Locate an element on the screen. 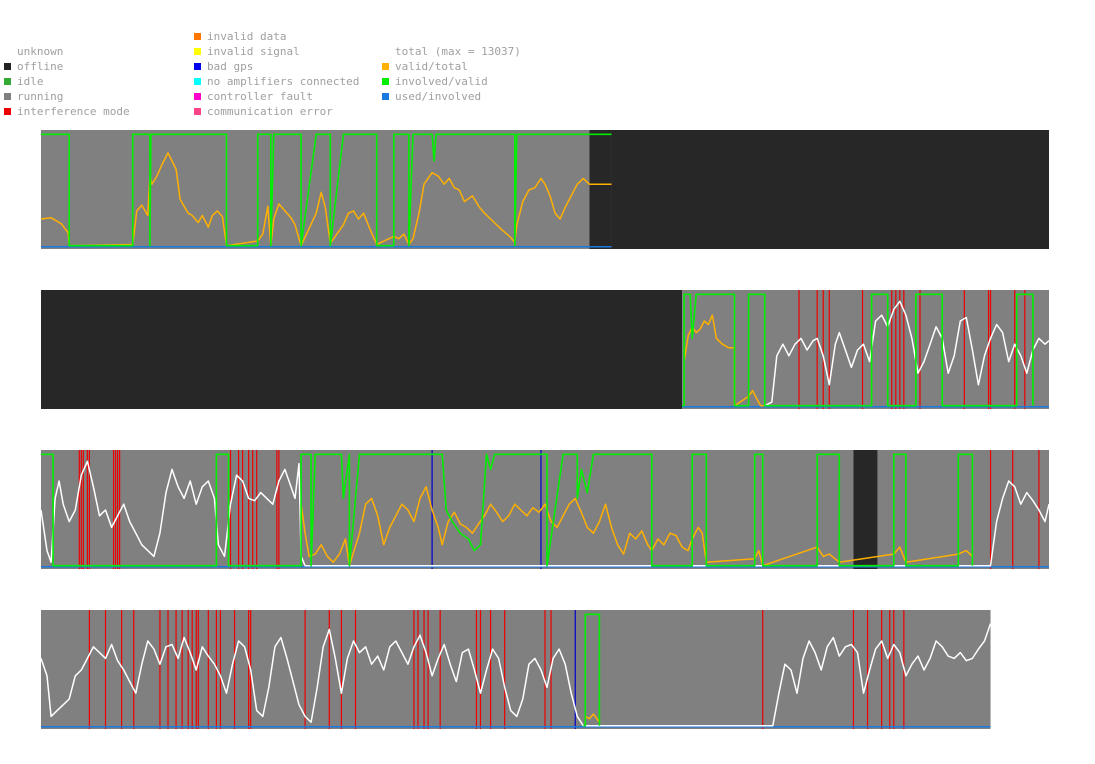 This screenshot has width=1095, height=764. legend-label: interference mode is located at coordinates (73, 111).